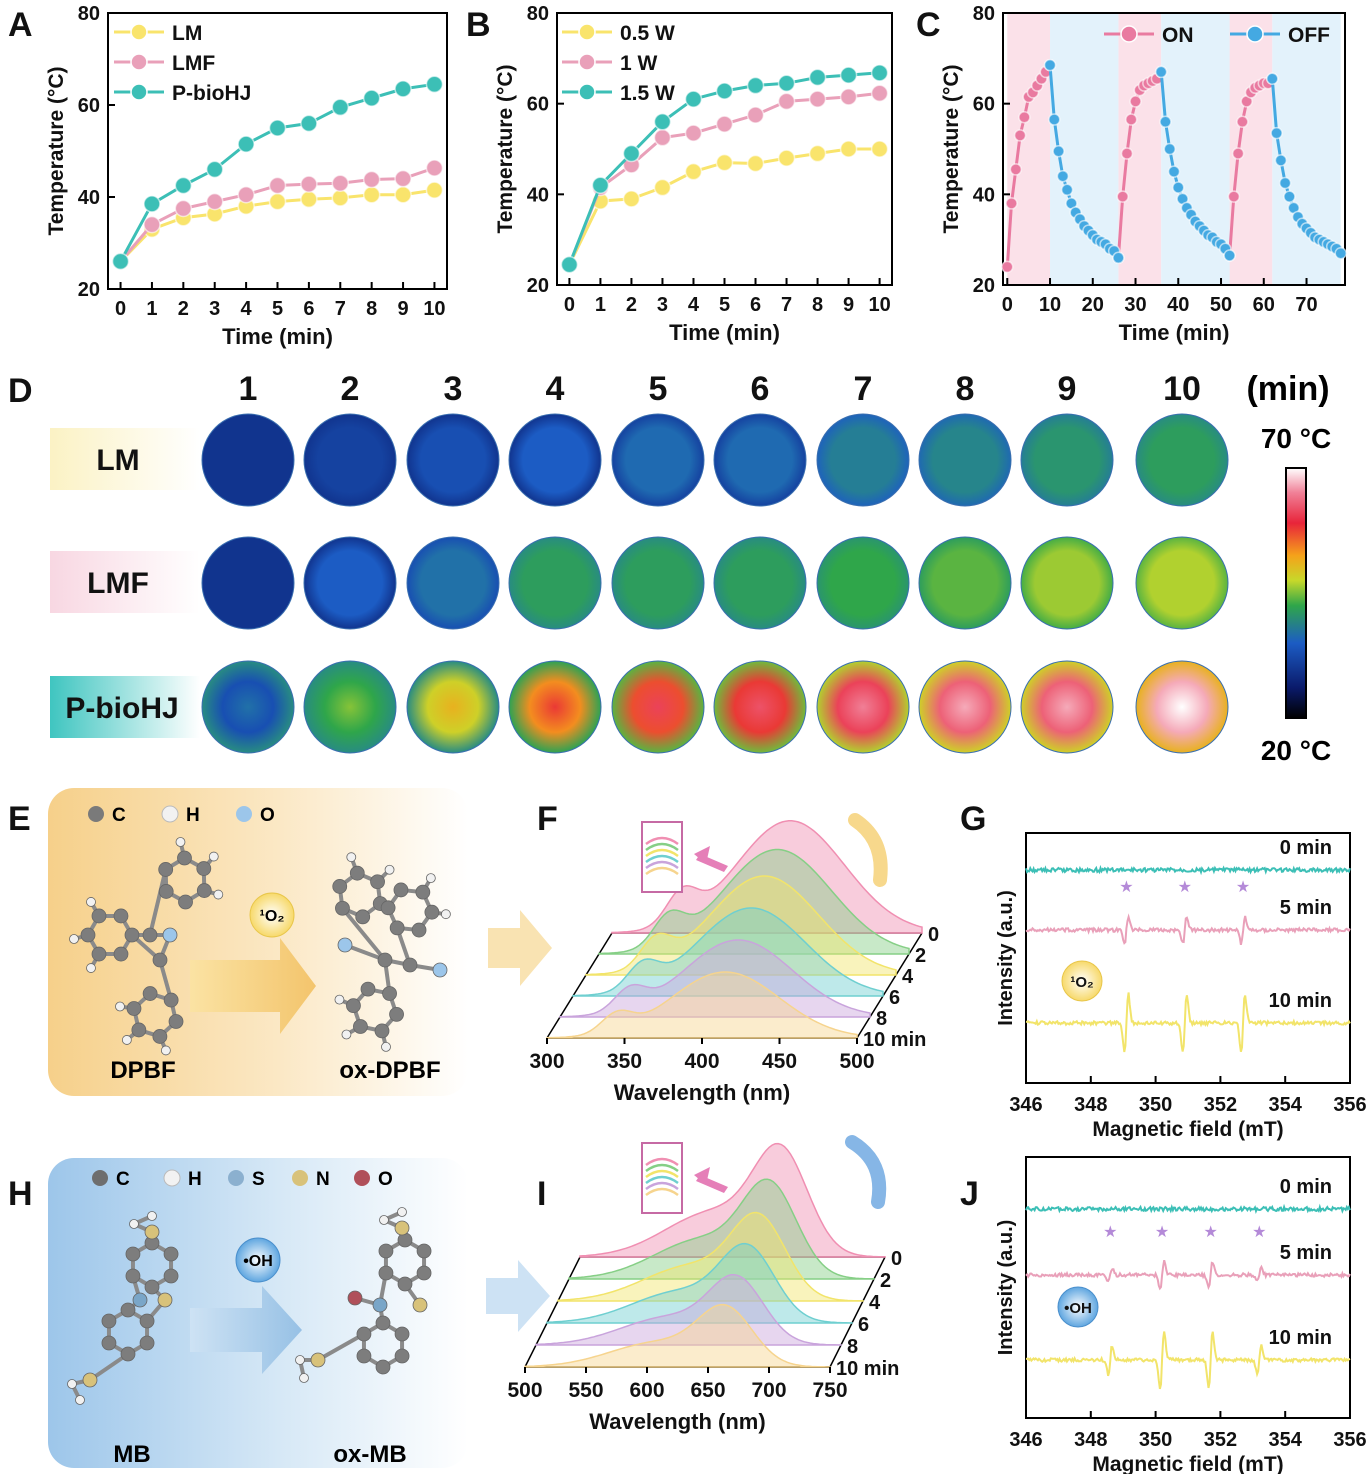  What do you see at coordinates (478, 25) in the screenshot?
I see `panel-label-b: B` at bounding box center [478, 25].